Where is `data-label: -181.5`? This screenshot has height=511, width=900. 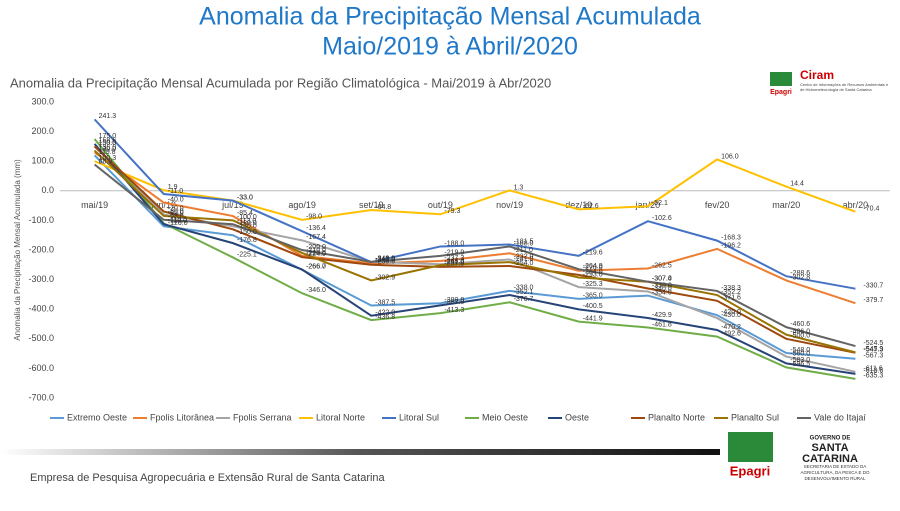 data-label: -181.5 is located at coordinates (524, 241).